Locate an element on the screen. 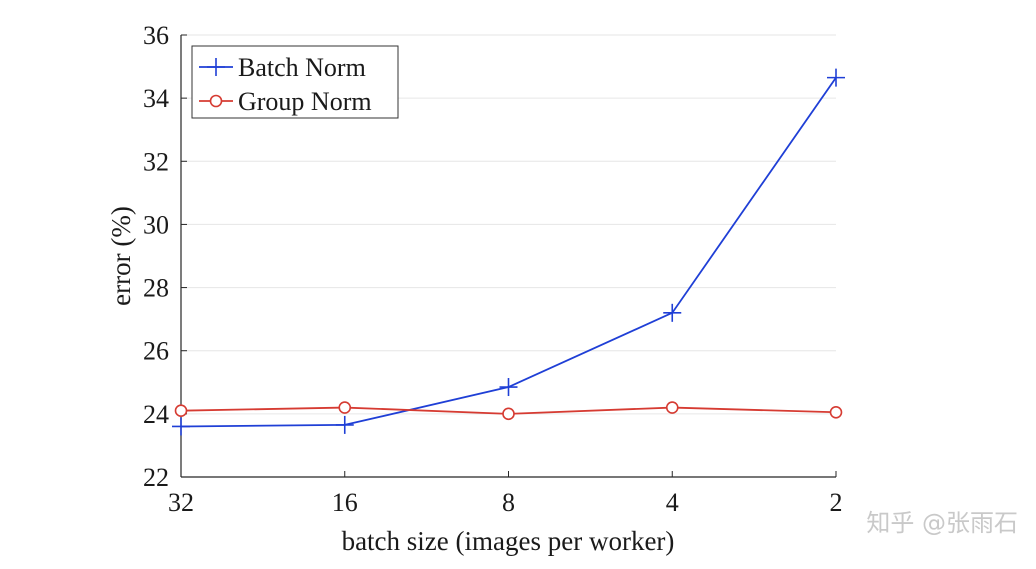 Image resolution: width=1036 pixels, height=569 pixels. y-axis-label: error (%) is located at coordinates (121, 256).